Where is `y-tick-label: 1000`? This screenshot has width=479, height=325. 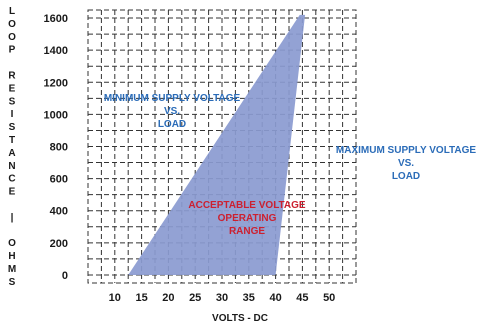
y-tick-label: 1000 is located at coordinates (56, 115).